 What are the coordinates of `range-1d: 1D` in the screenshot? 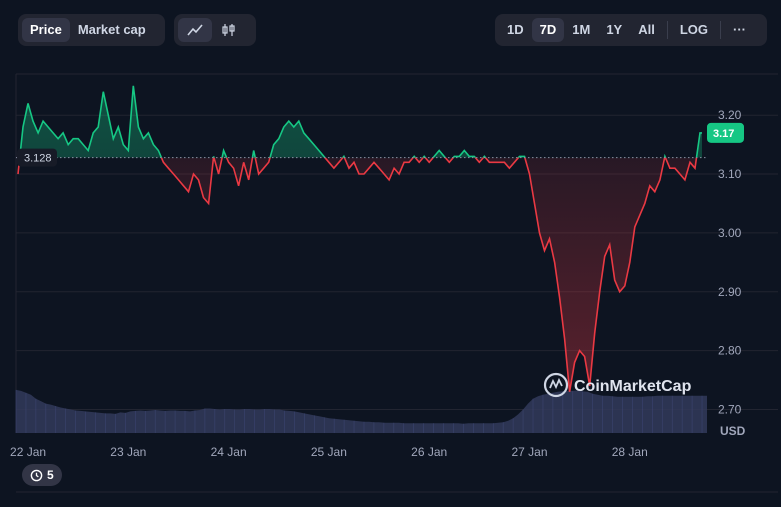 It's located at (515, 29).